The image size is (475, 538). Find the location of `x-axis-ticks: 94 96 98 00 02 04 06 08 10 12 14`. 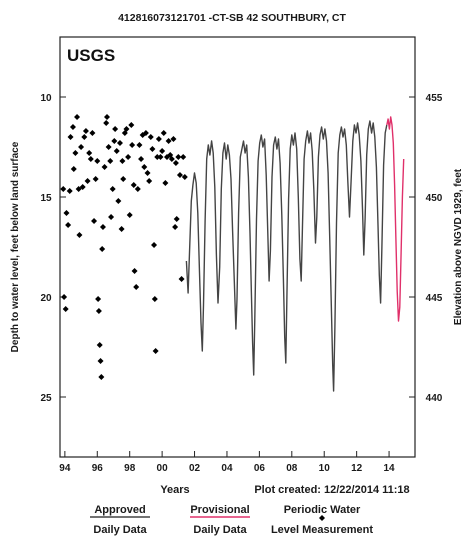

x-axis-ticks: 94 96 98 00 02 04 06 08 10 12 14 is located at coordinates (227, 462).